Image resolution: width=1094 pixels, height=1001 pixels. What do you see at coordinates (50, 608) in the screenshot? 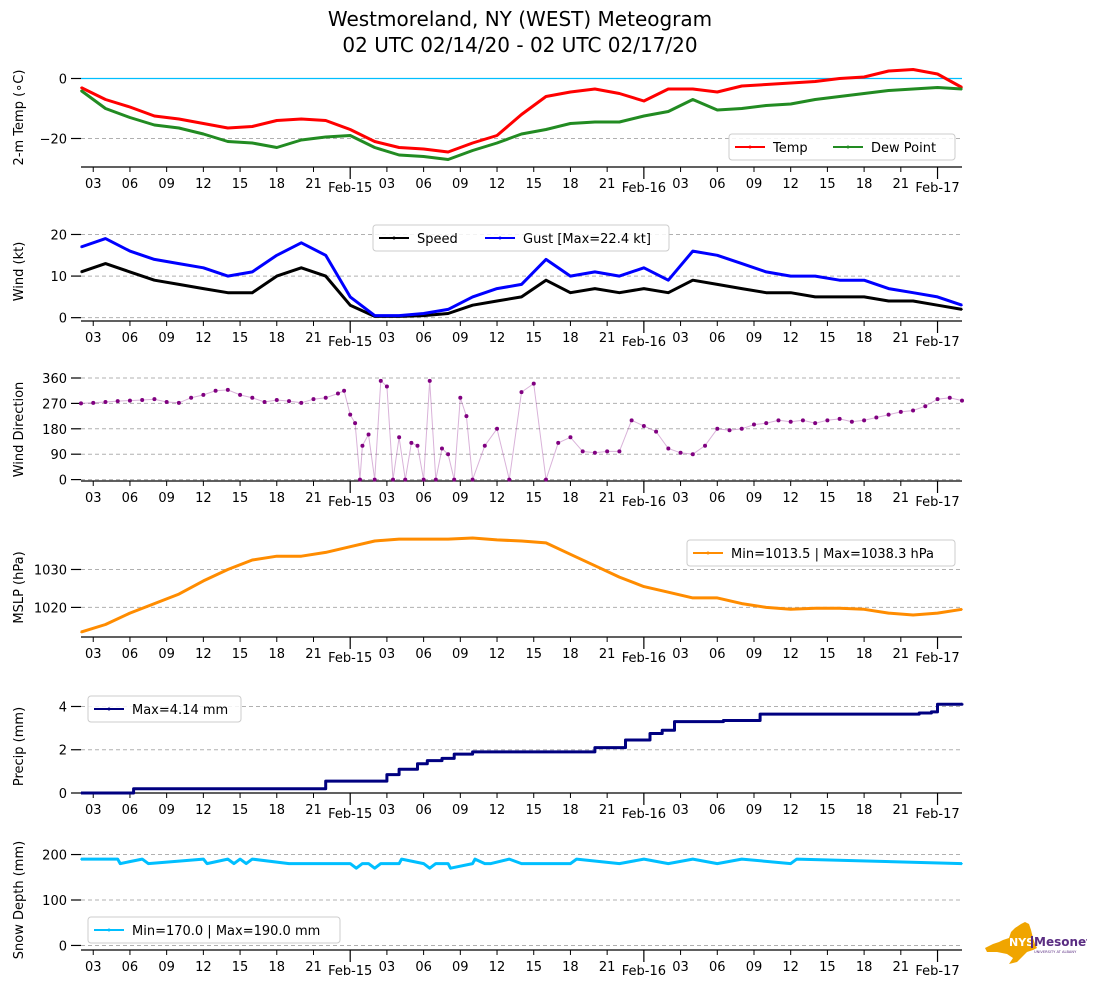
I see `y-tick-label: 1020` at bounding box center [50, 608].